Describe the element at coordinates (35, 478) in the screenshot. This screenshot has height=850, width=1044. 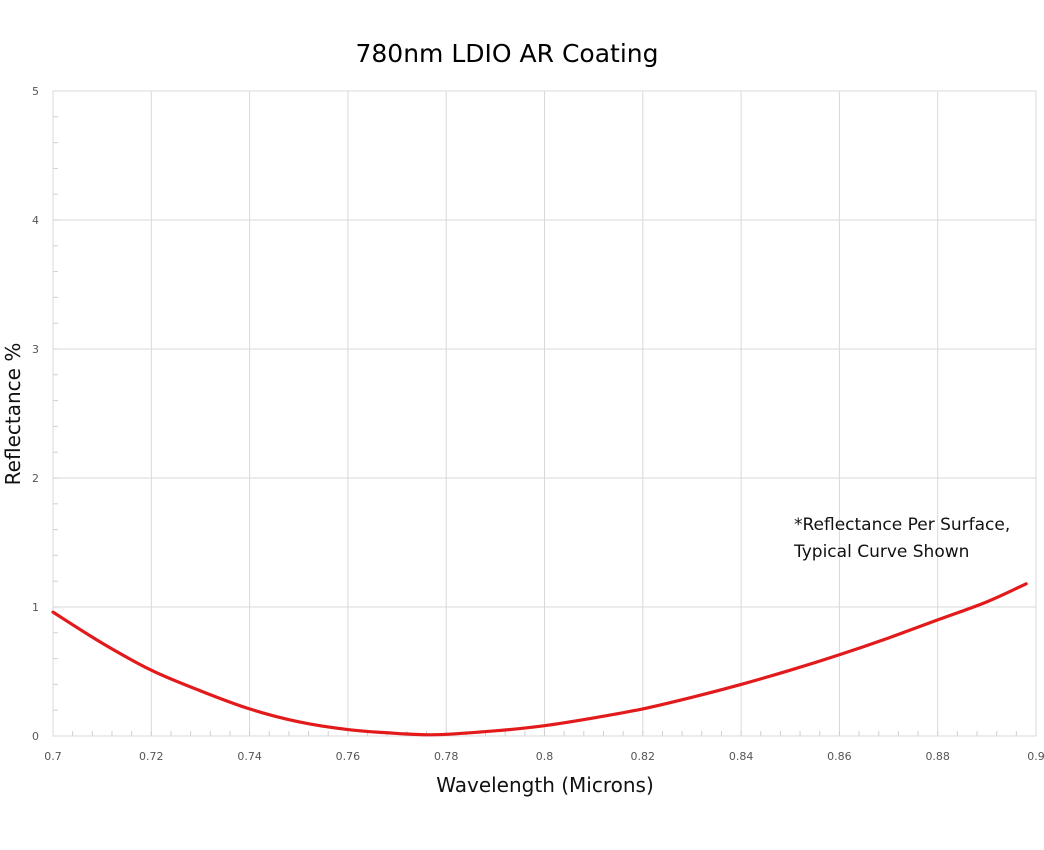
I see `y-tick-label: 2` at that location.